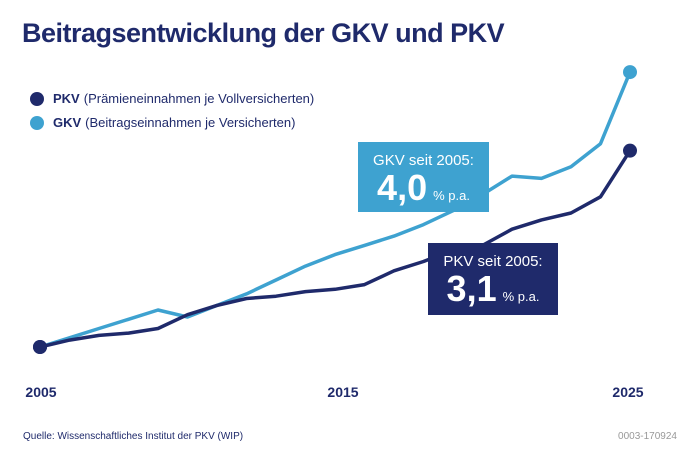  What do you see at coordinates (451, 195) in the screenshot?
I see `gkv-annotation-unit: % p.a.` at bounding box center [451, 195].